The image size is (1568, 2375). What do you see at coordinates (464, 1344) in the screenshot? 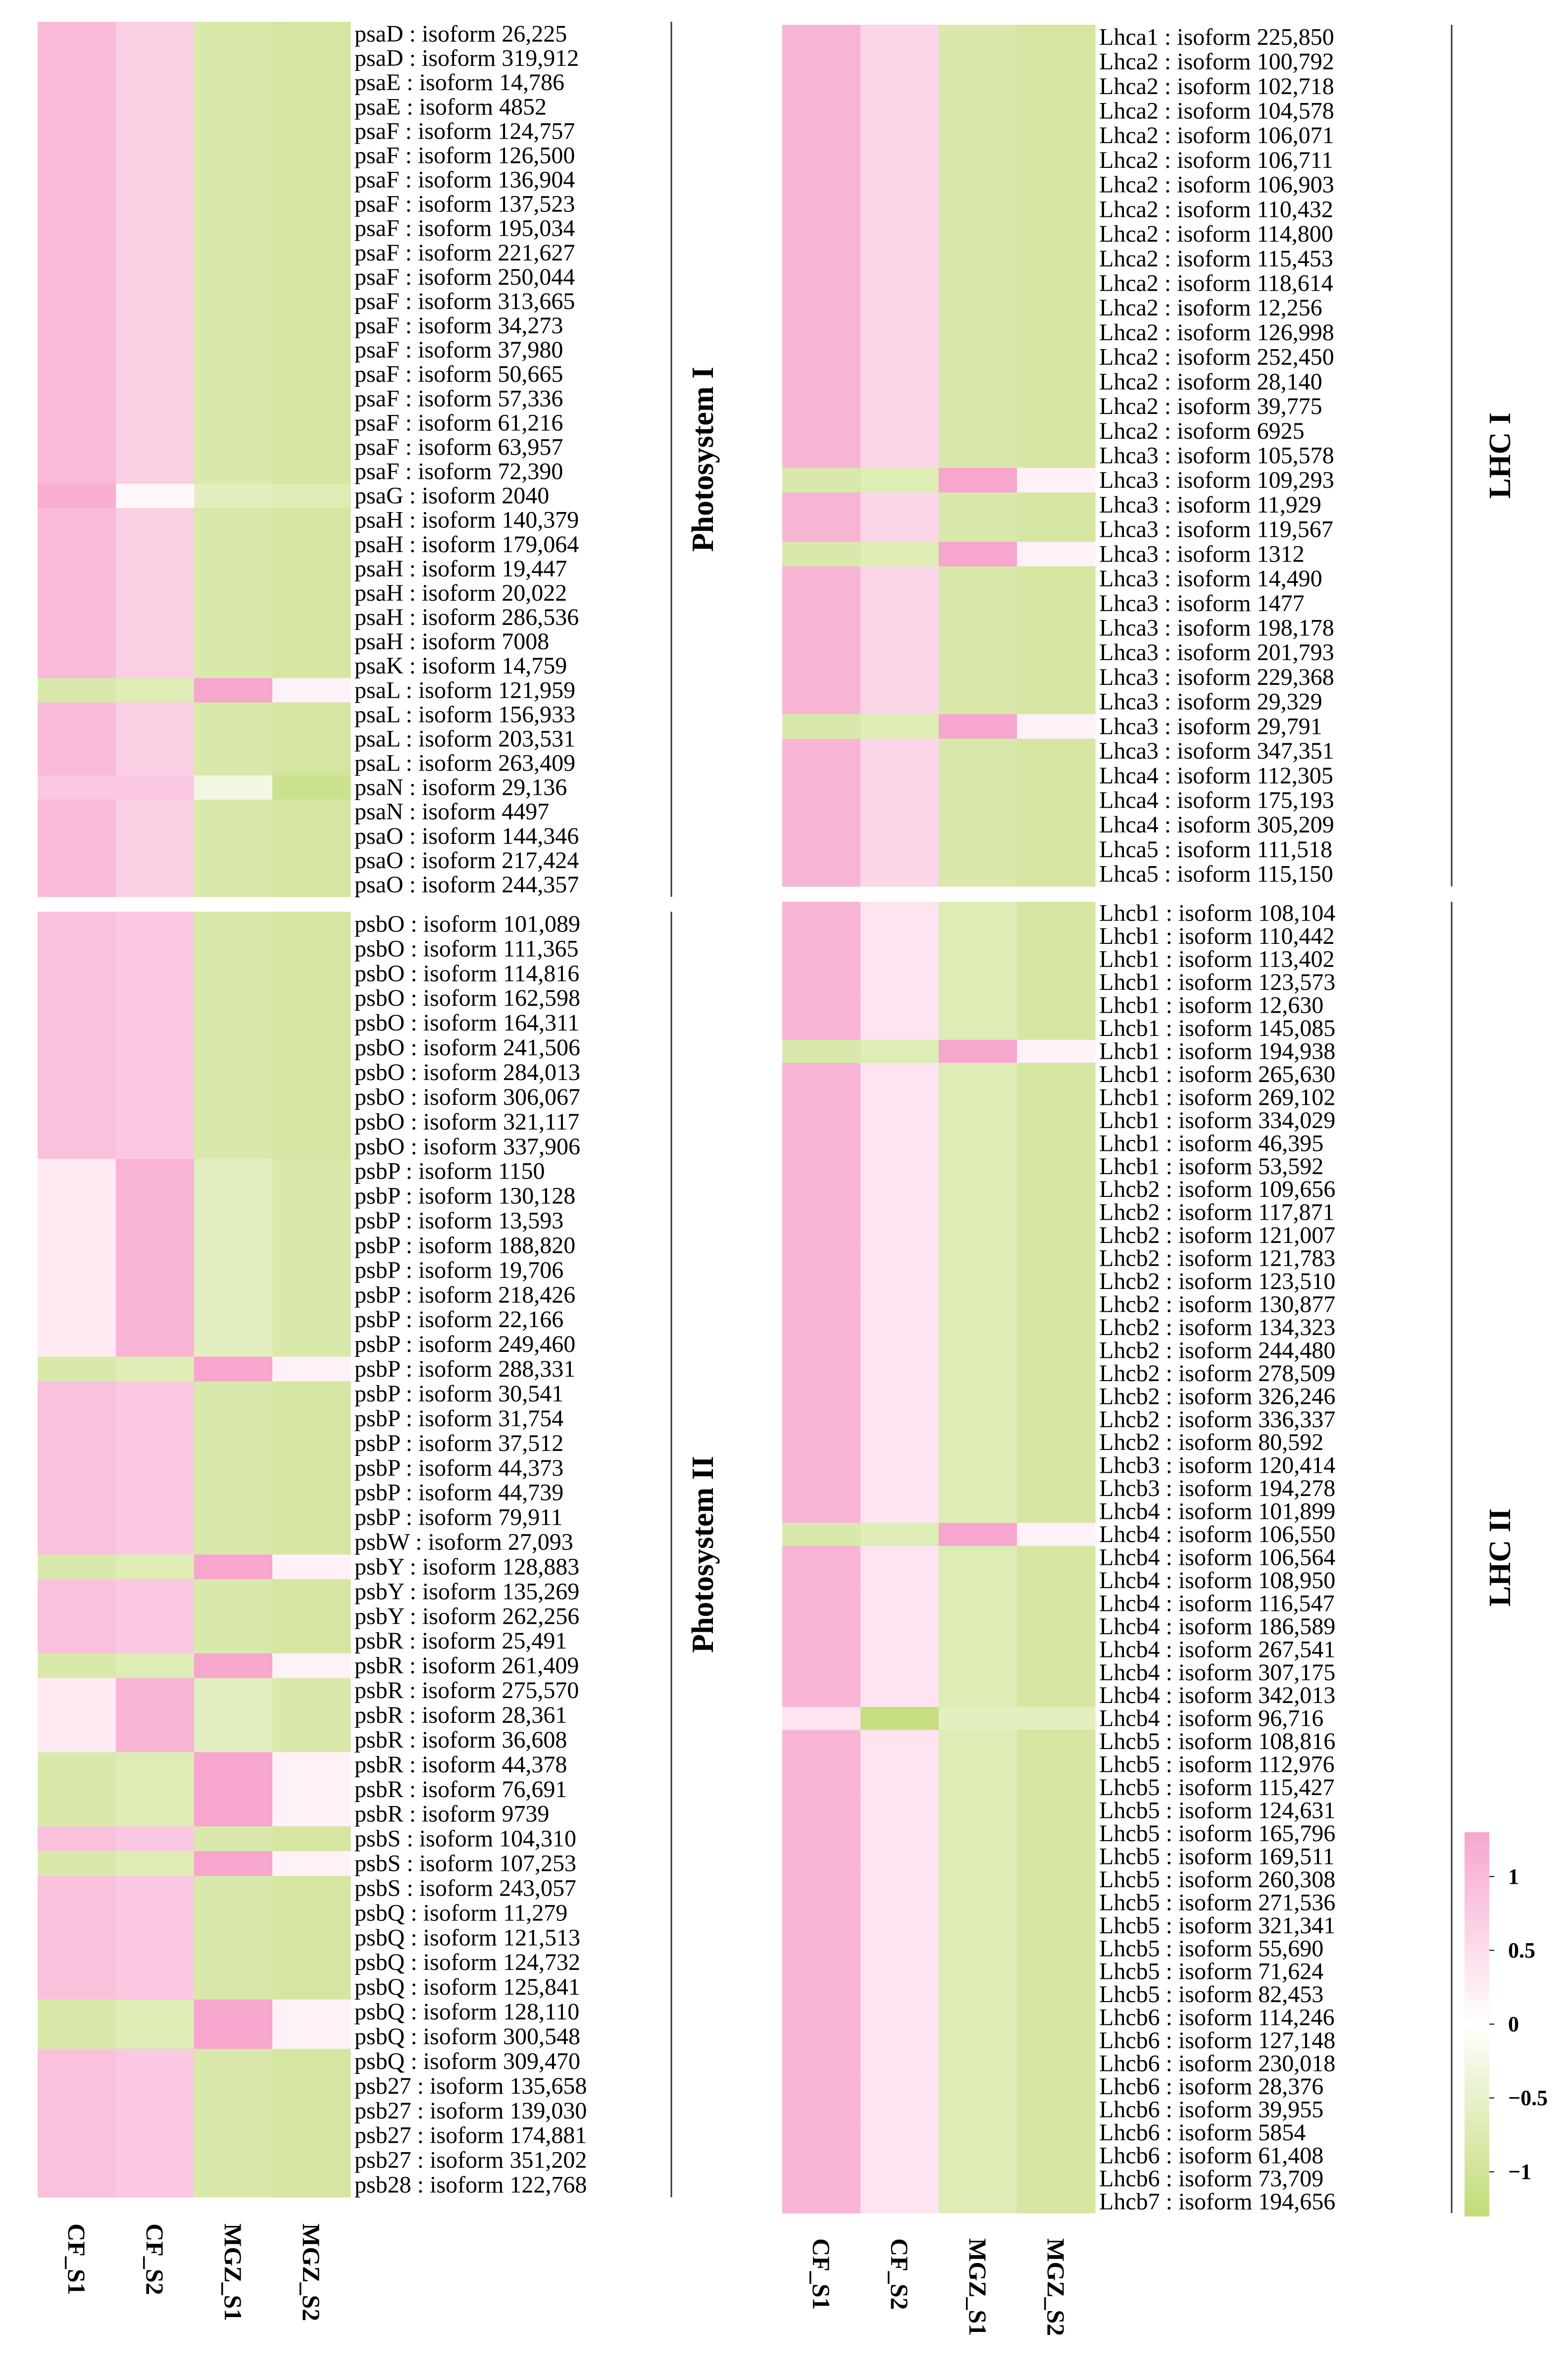
I see `row-label: psbP : isoform 249,460` at bounding box center [464, 1344].